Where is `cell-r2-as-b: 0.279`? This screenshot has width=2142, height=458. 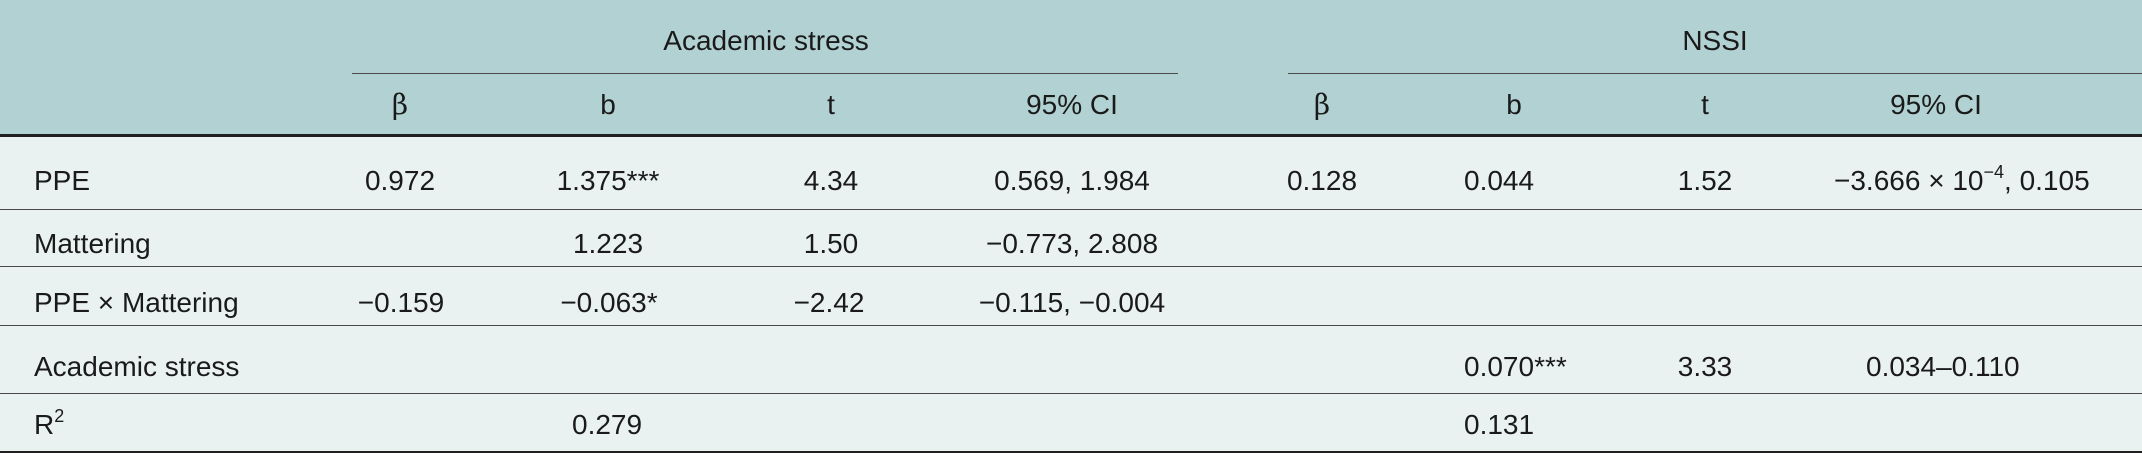 cell-r2-as-b: 0.279 is located at coordinates (607, 424).